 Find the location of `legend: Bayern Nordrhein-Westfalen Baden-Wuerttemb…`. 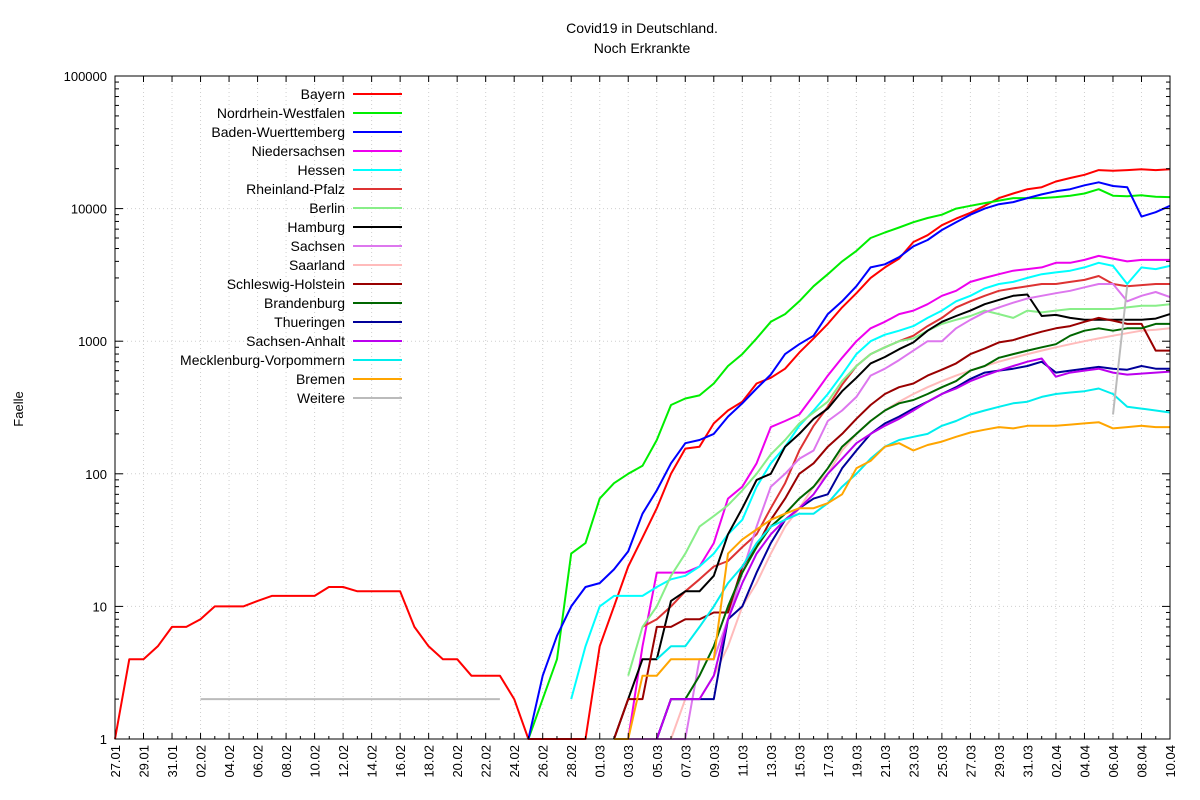

legend: Bayern Nordrhein-Westfalen Baden-Wuerttemb… is located at coordinates (291, 246).